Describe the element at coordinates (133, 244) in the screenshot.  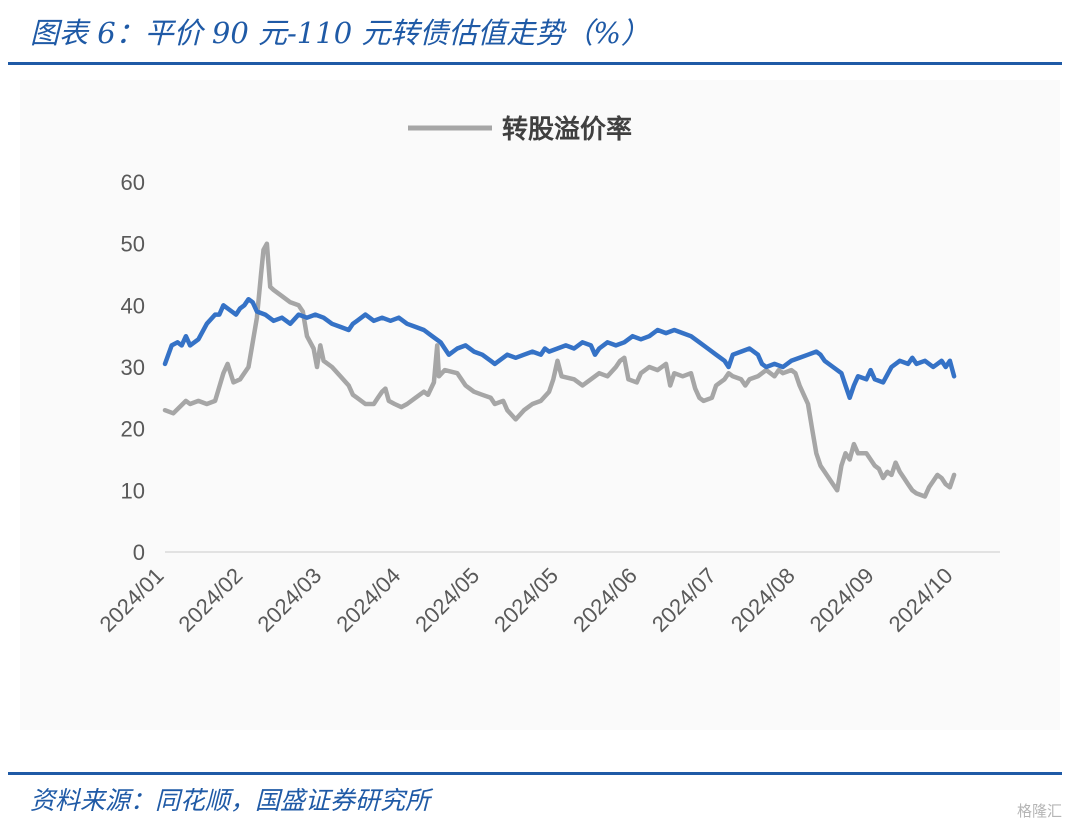
I see `y-tick-label: 50` at that location.